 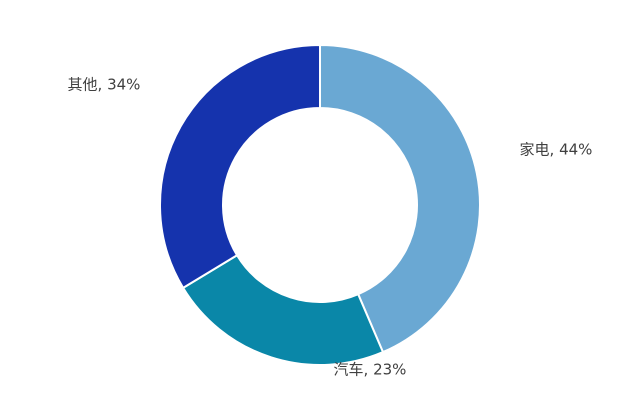 What do you see at coordinates (370, 370) in the screenshot?
I see `data-label: 汽车, 23%` at bounding box center [370, 370].